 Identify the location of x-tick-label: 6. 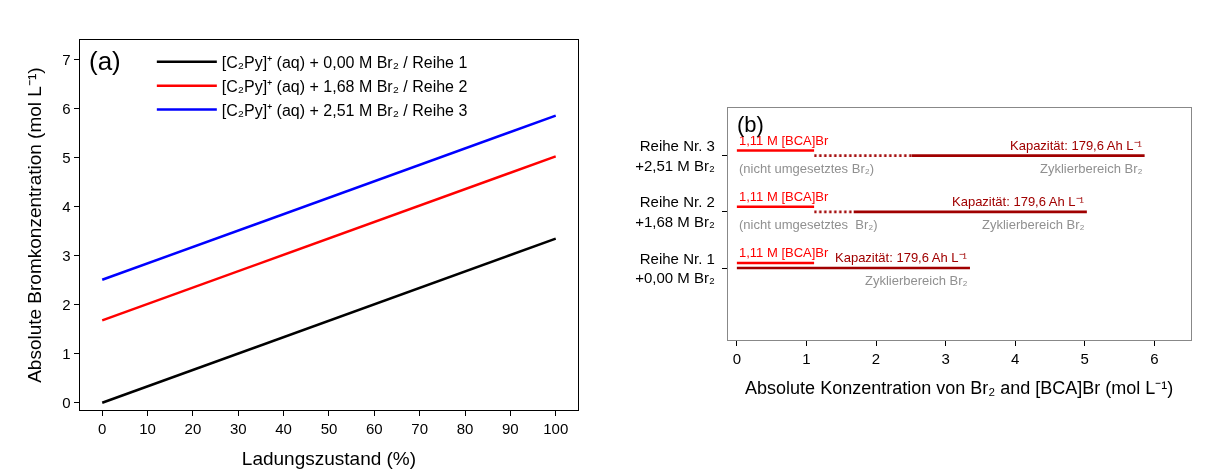
(1154, 359).